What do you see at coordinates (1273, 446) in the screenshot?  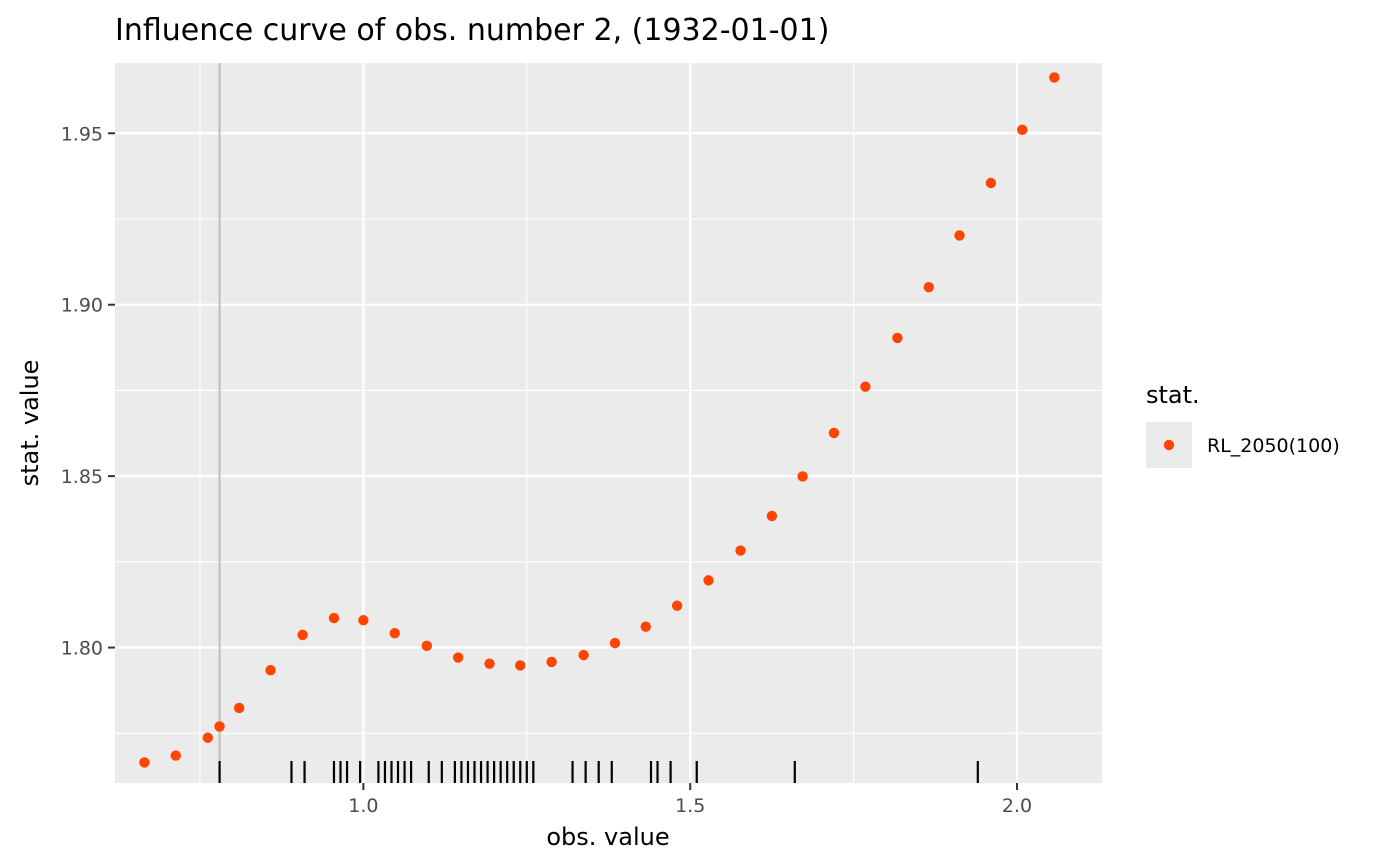 I see `legend-label: RL_2050(100)` at bounding box center [1273, 446].